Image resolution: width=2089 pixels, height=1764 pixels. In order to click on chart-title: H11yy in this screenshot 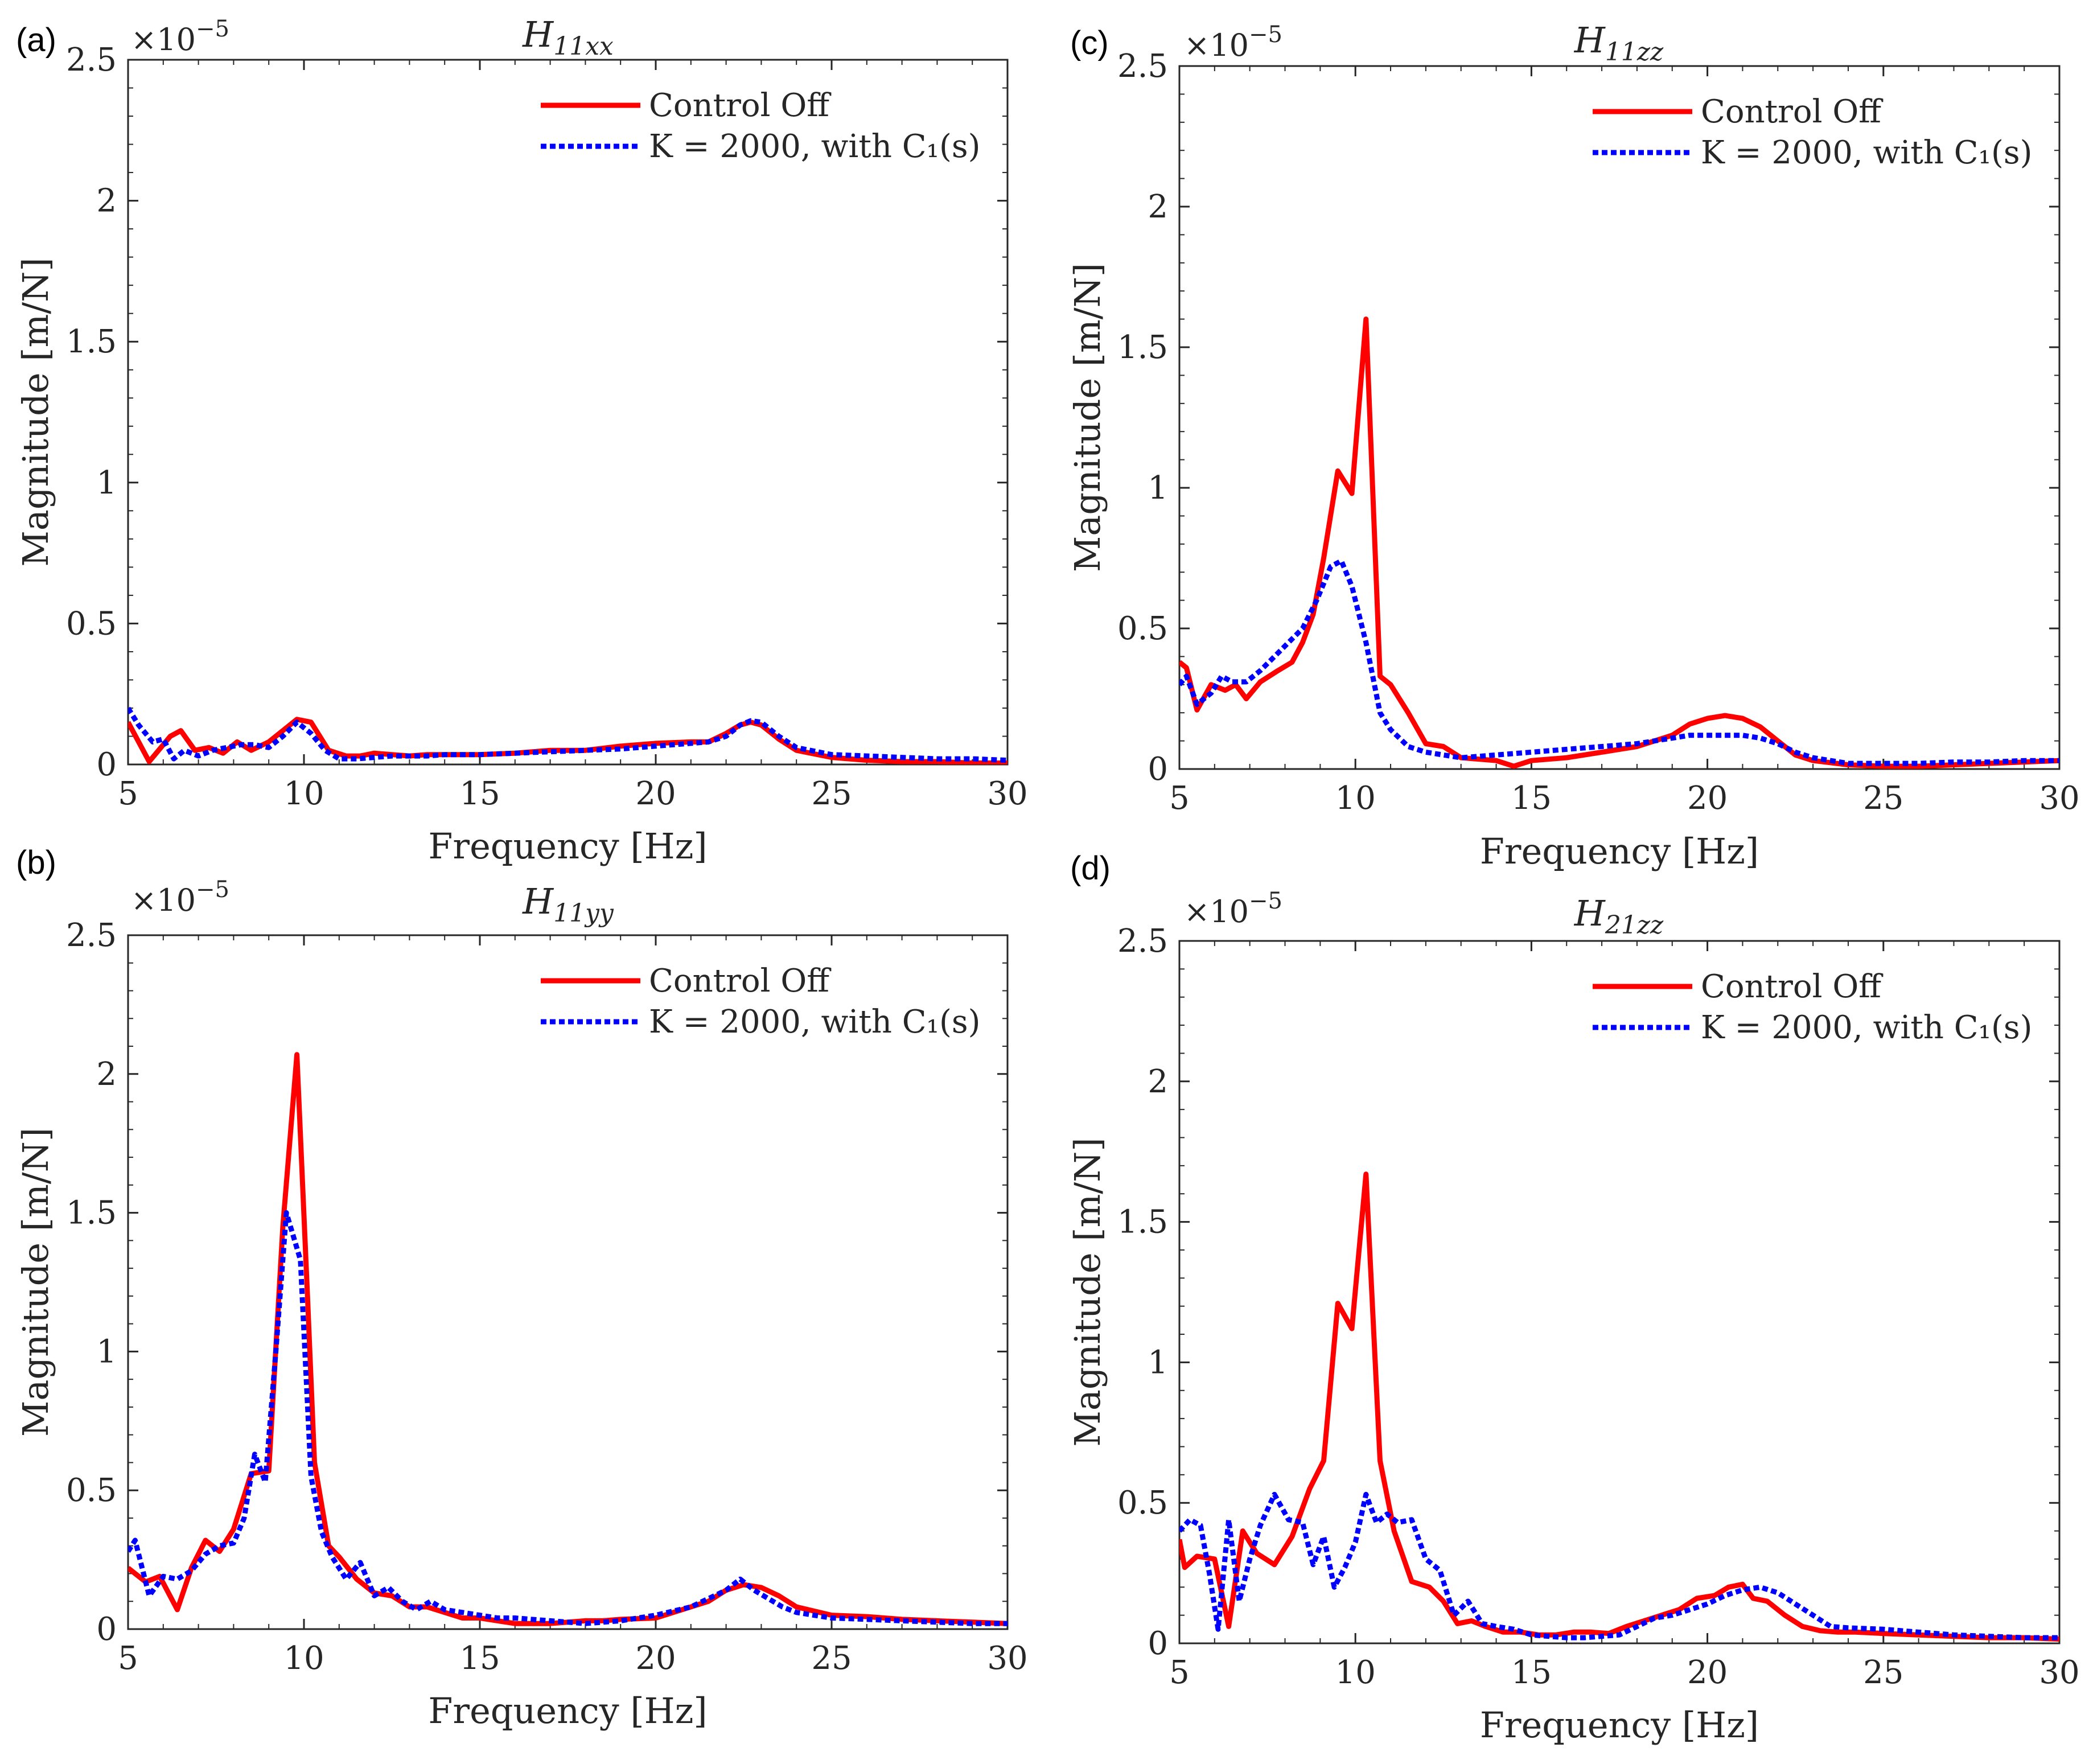, I will do `click(568, 904)`.